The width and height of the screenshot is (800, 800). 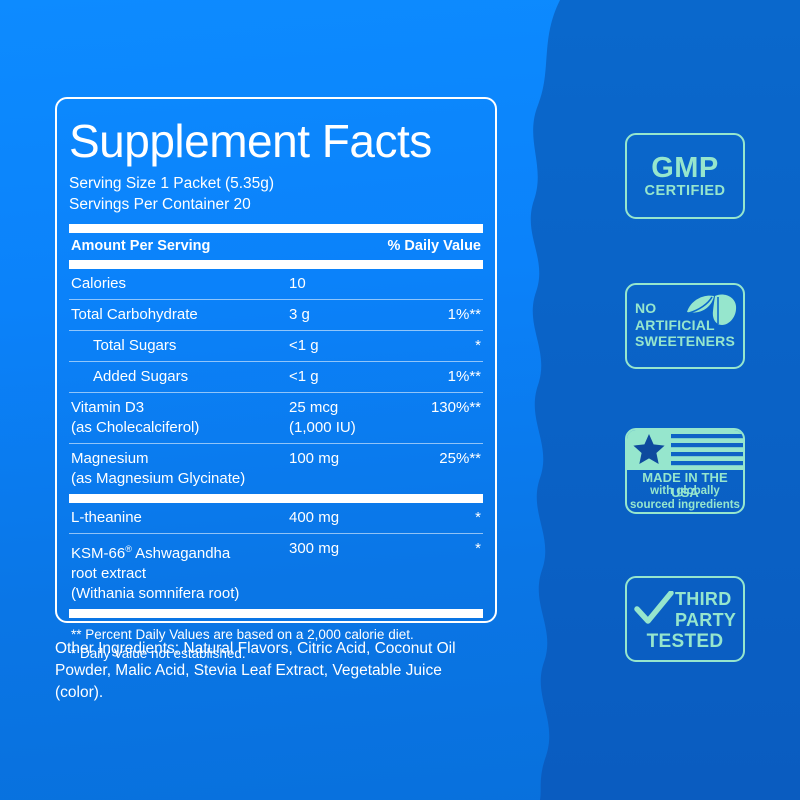 I want to click on row-nutrient-name: Calories, so click(x=99, y=283).